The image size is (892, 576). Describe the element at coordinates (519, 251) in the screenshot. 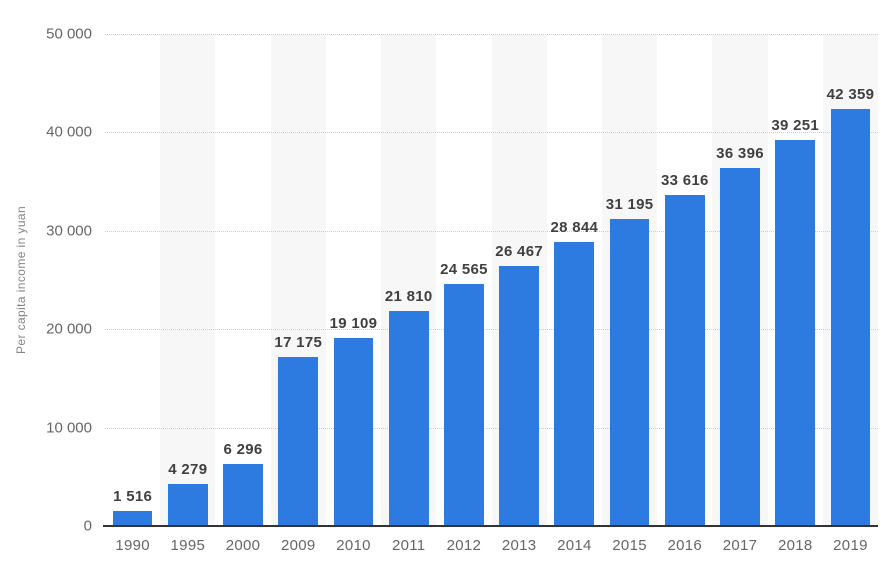

I see `bar-value-label-2013: 26 467` at that location.